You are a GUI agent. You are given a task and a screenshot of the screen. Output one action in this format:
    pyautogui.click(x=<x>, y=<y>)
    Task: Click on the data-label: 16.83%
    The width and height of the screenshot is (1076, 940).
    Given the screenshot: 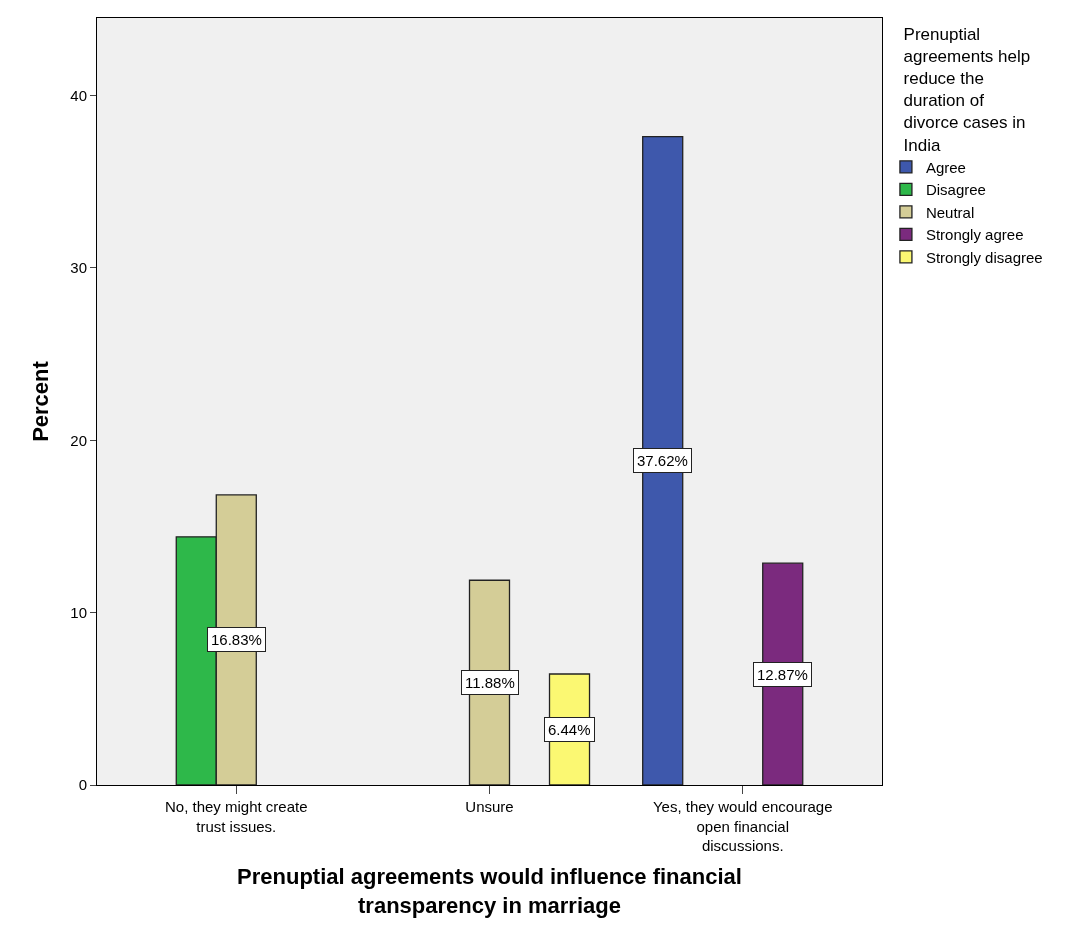 What is the action you would take?
    pyautogui.click(x=236, y=639)
    